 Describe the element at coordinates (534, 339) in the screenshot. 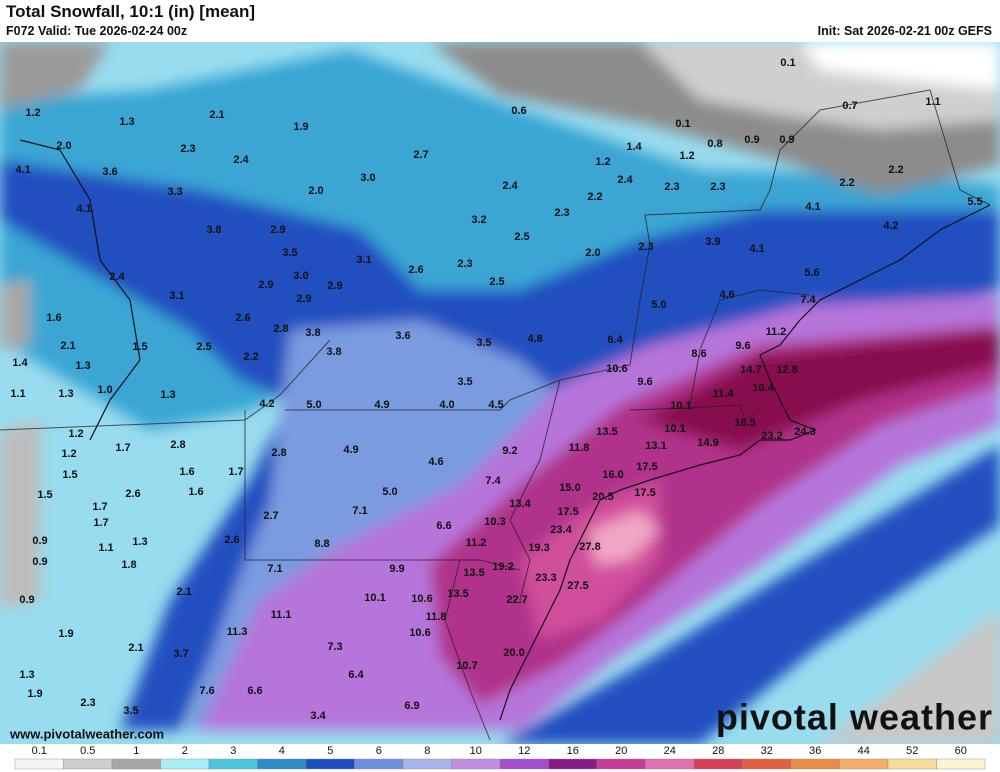

I see `snow-label: 4.8` at that location.